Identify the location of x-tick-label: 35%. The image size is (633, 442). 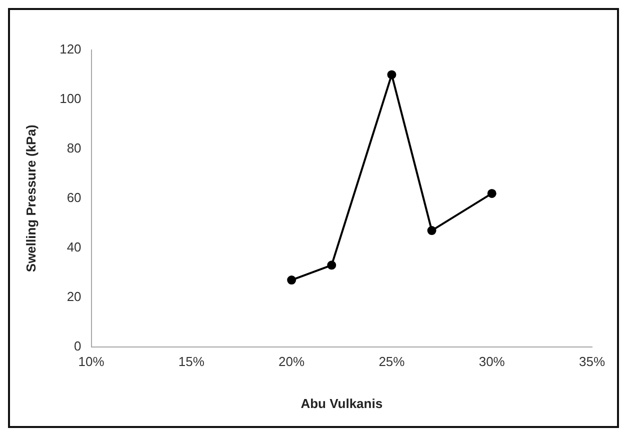
(592, 362).